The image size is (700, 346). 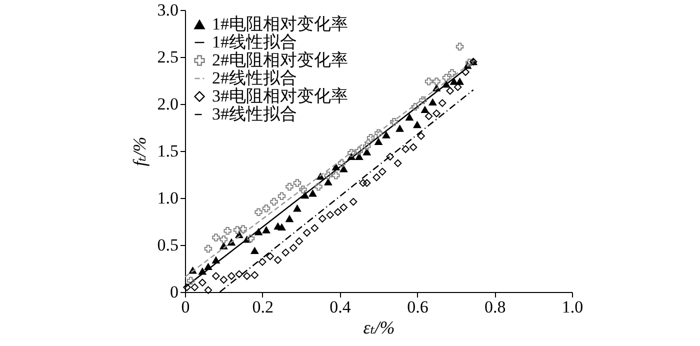 I want to click on x-tick-label: 0.4, so click(x=341, y=307).